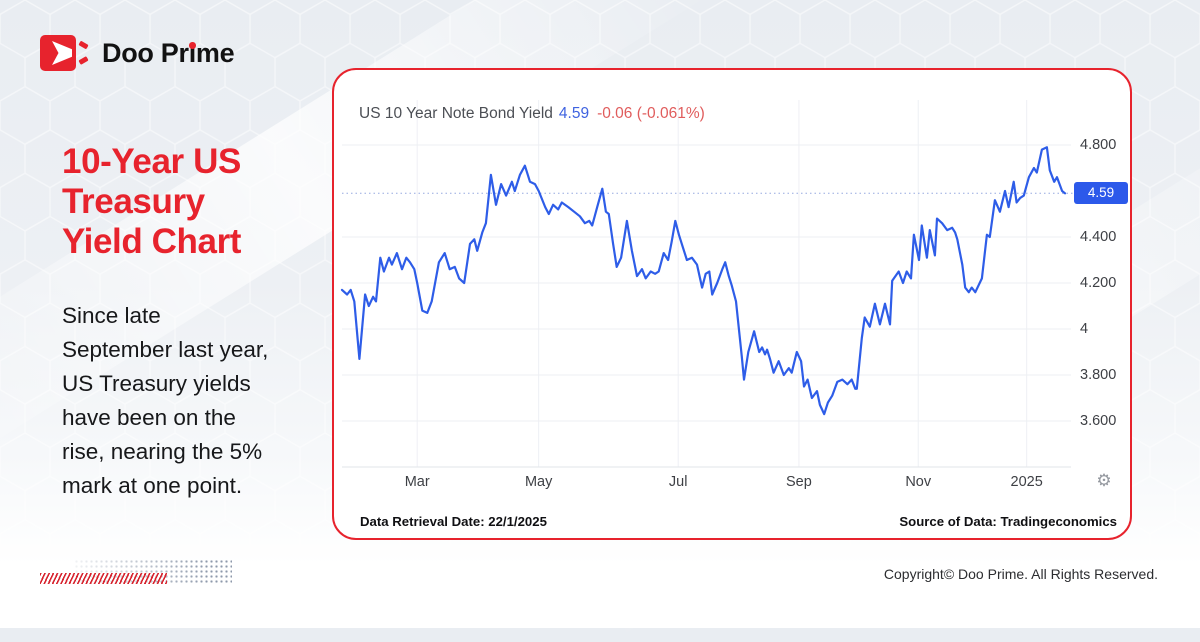  I want to click on chart-change: -0.06 (-0.061%), so click(651, 113).